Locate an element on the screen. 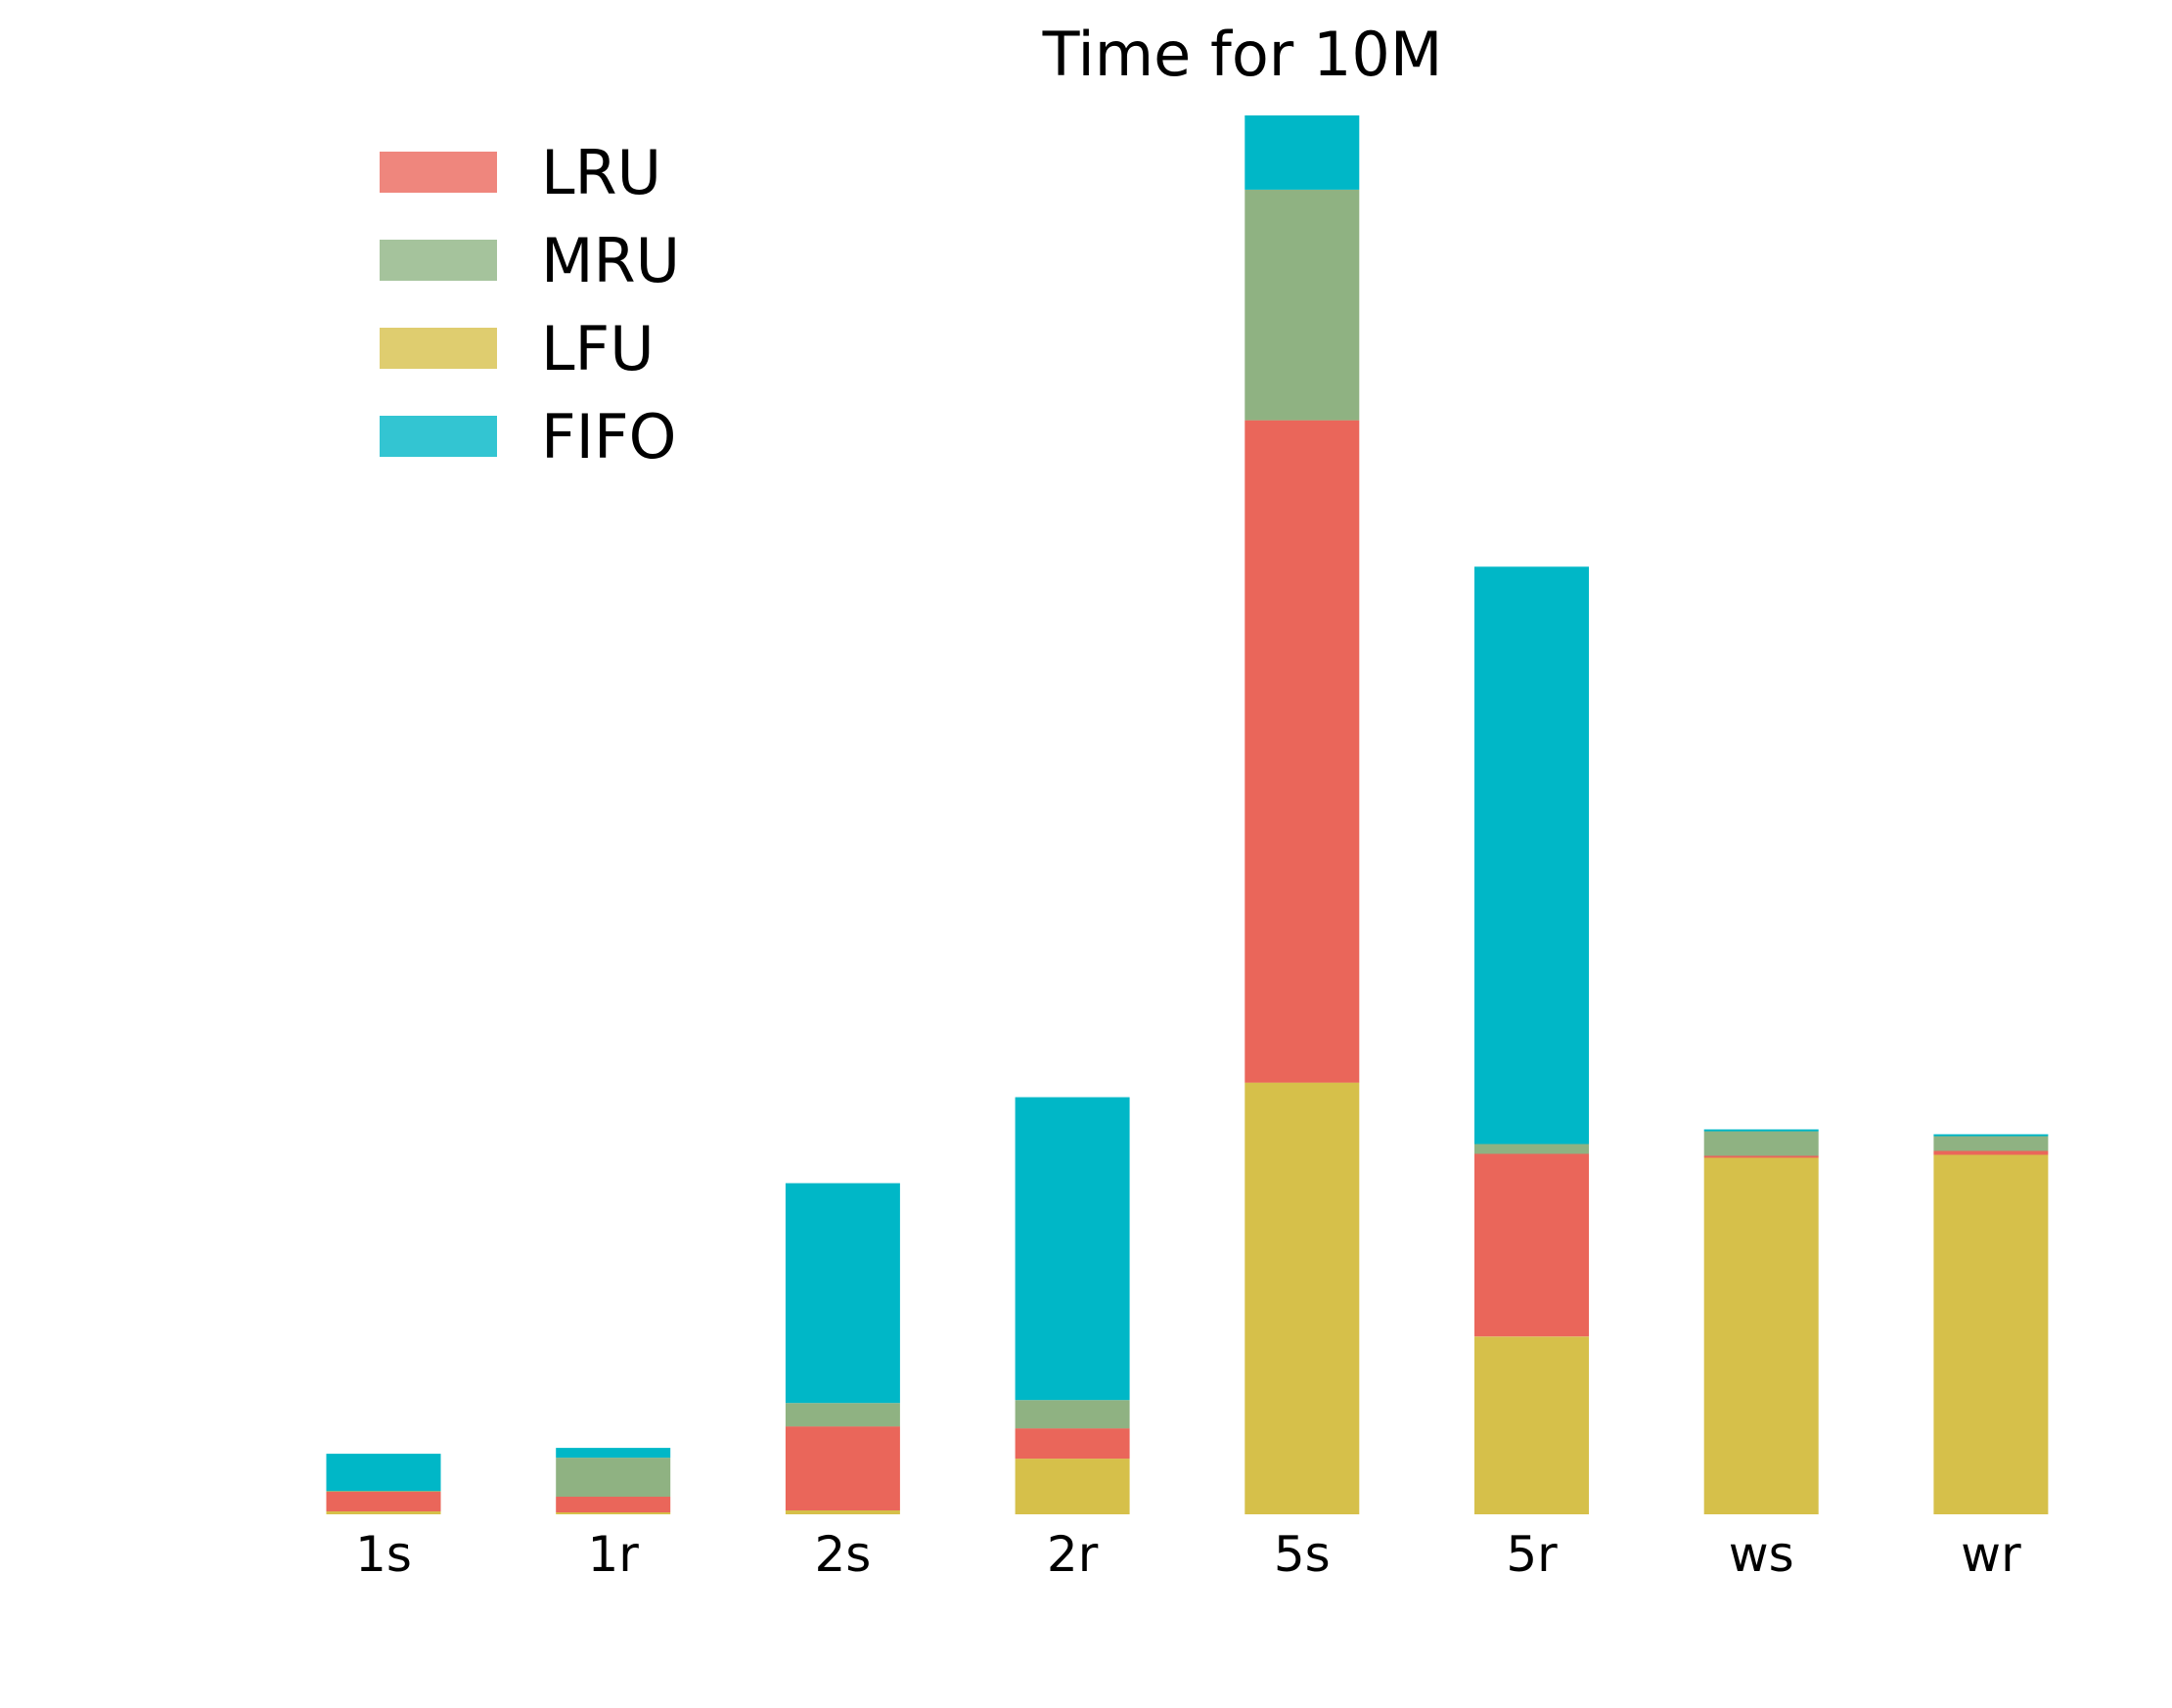 The image size is (2172, 1708). bar-ws-lfu is located at coordinates (1761, 1335).